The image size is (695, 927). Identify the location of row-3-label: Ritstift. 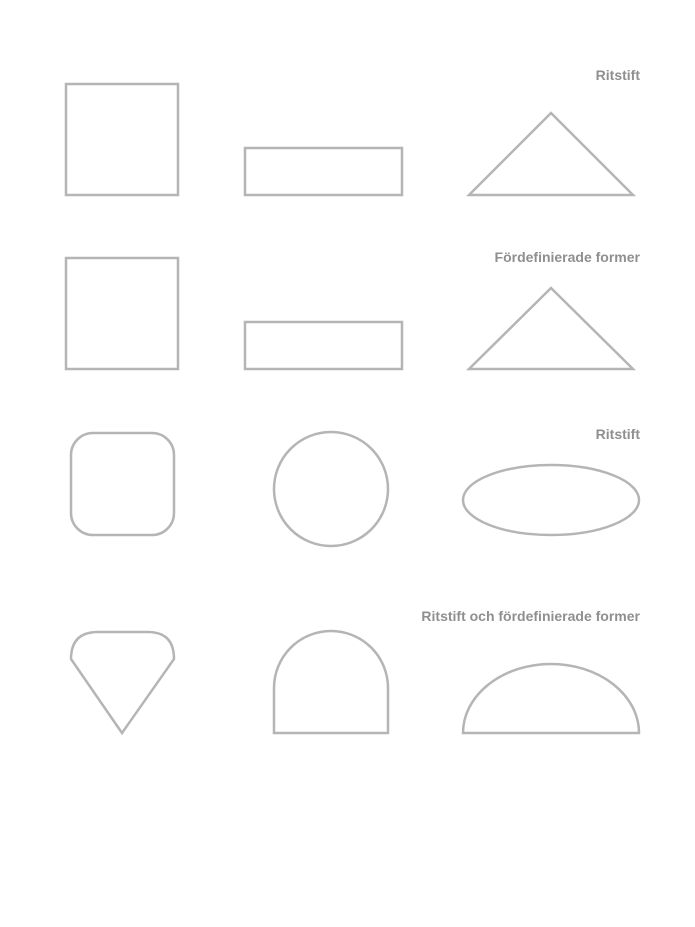
(618, 434).